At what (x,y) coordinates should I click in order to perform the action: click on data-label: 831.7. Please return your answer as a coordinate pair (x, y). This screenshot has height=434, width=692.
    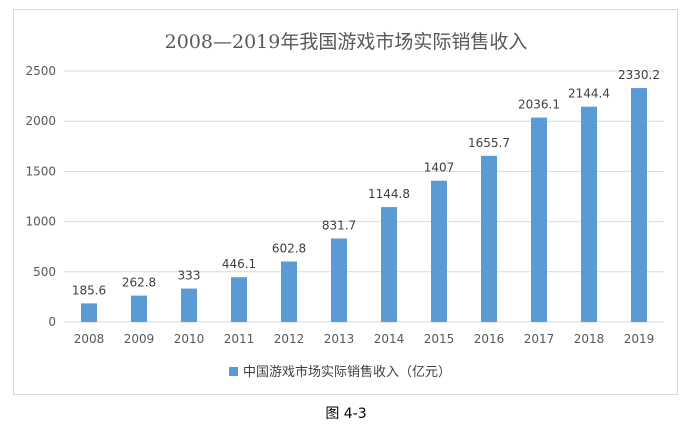
    Looking at the image, I should click on (339, 225).